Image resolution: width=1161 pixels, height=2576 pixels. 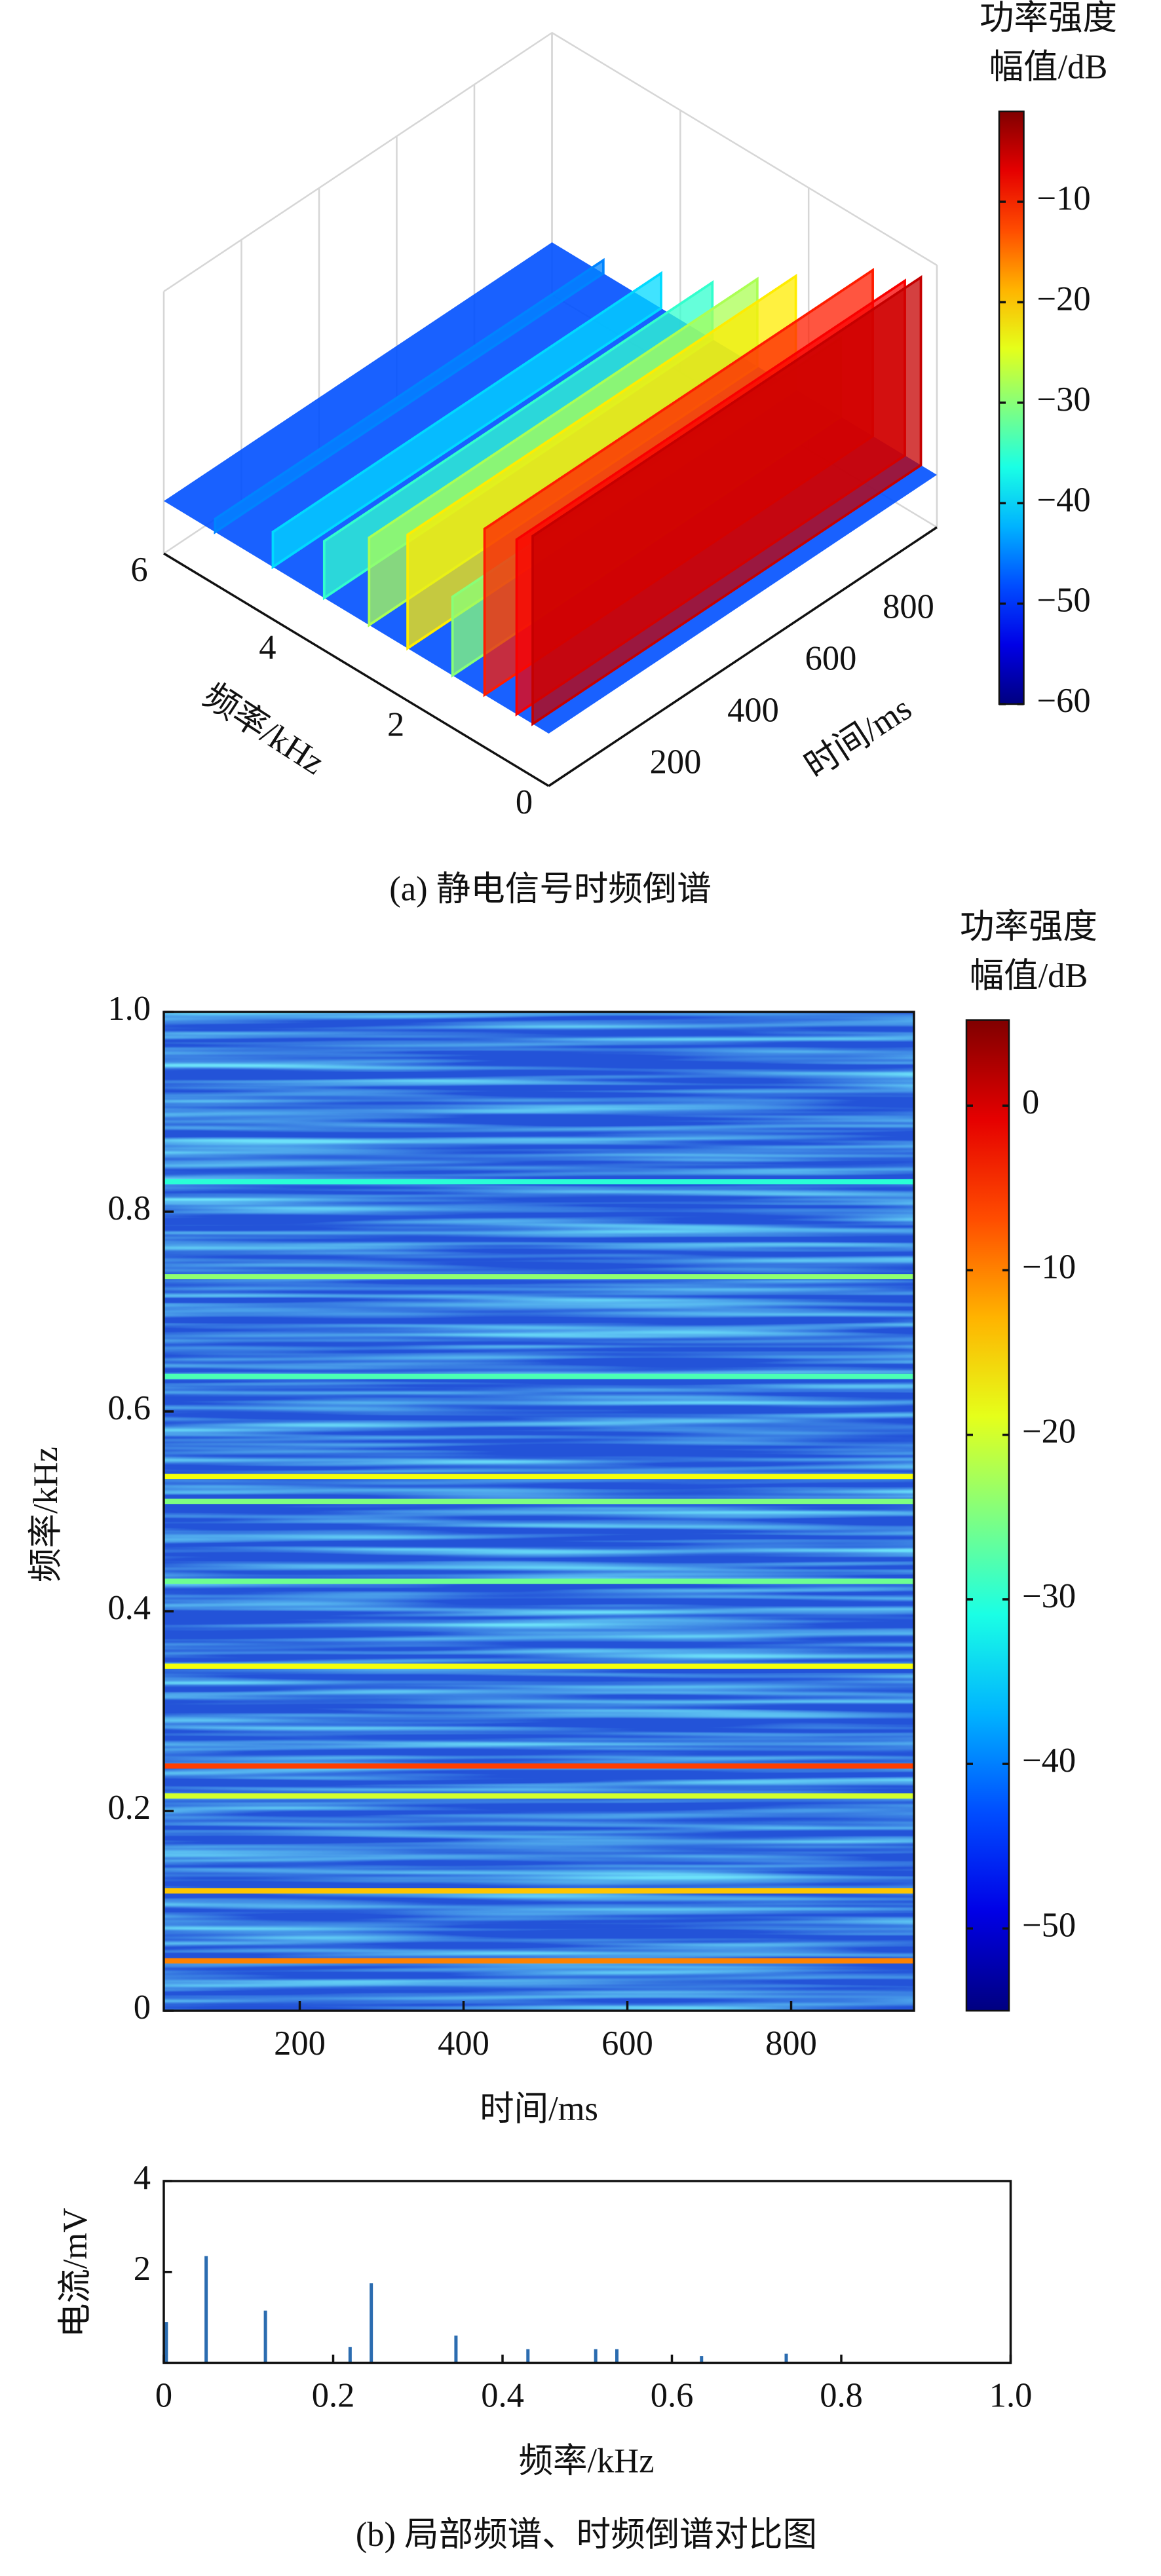 I want to click on y-tick-label: 6, so click(x=138, y=570).